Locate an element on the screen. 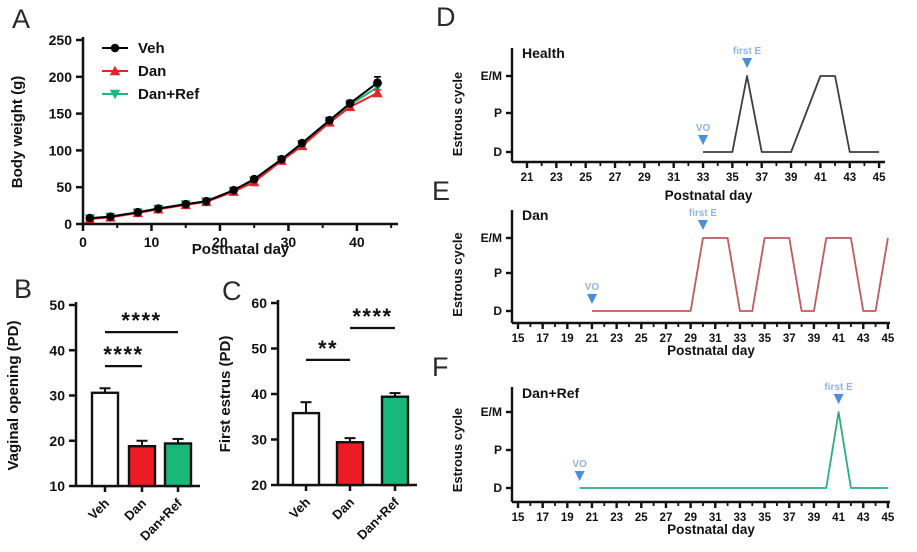 The image size is (917, 552). legend-label: Veh is located at coordinates (151, 48).